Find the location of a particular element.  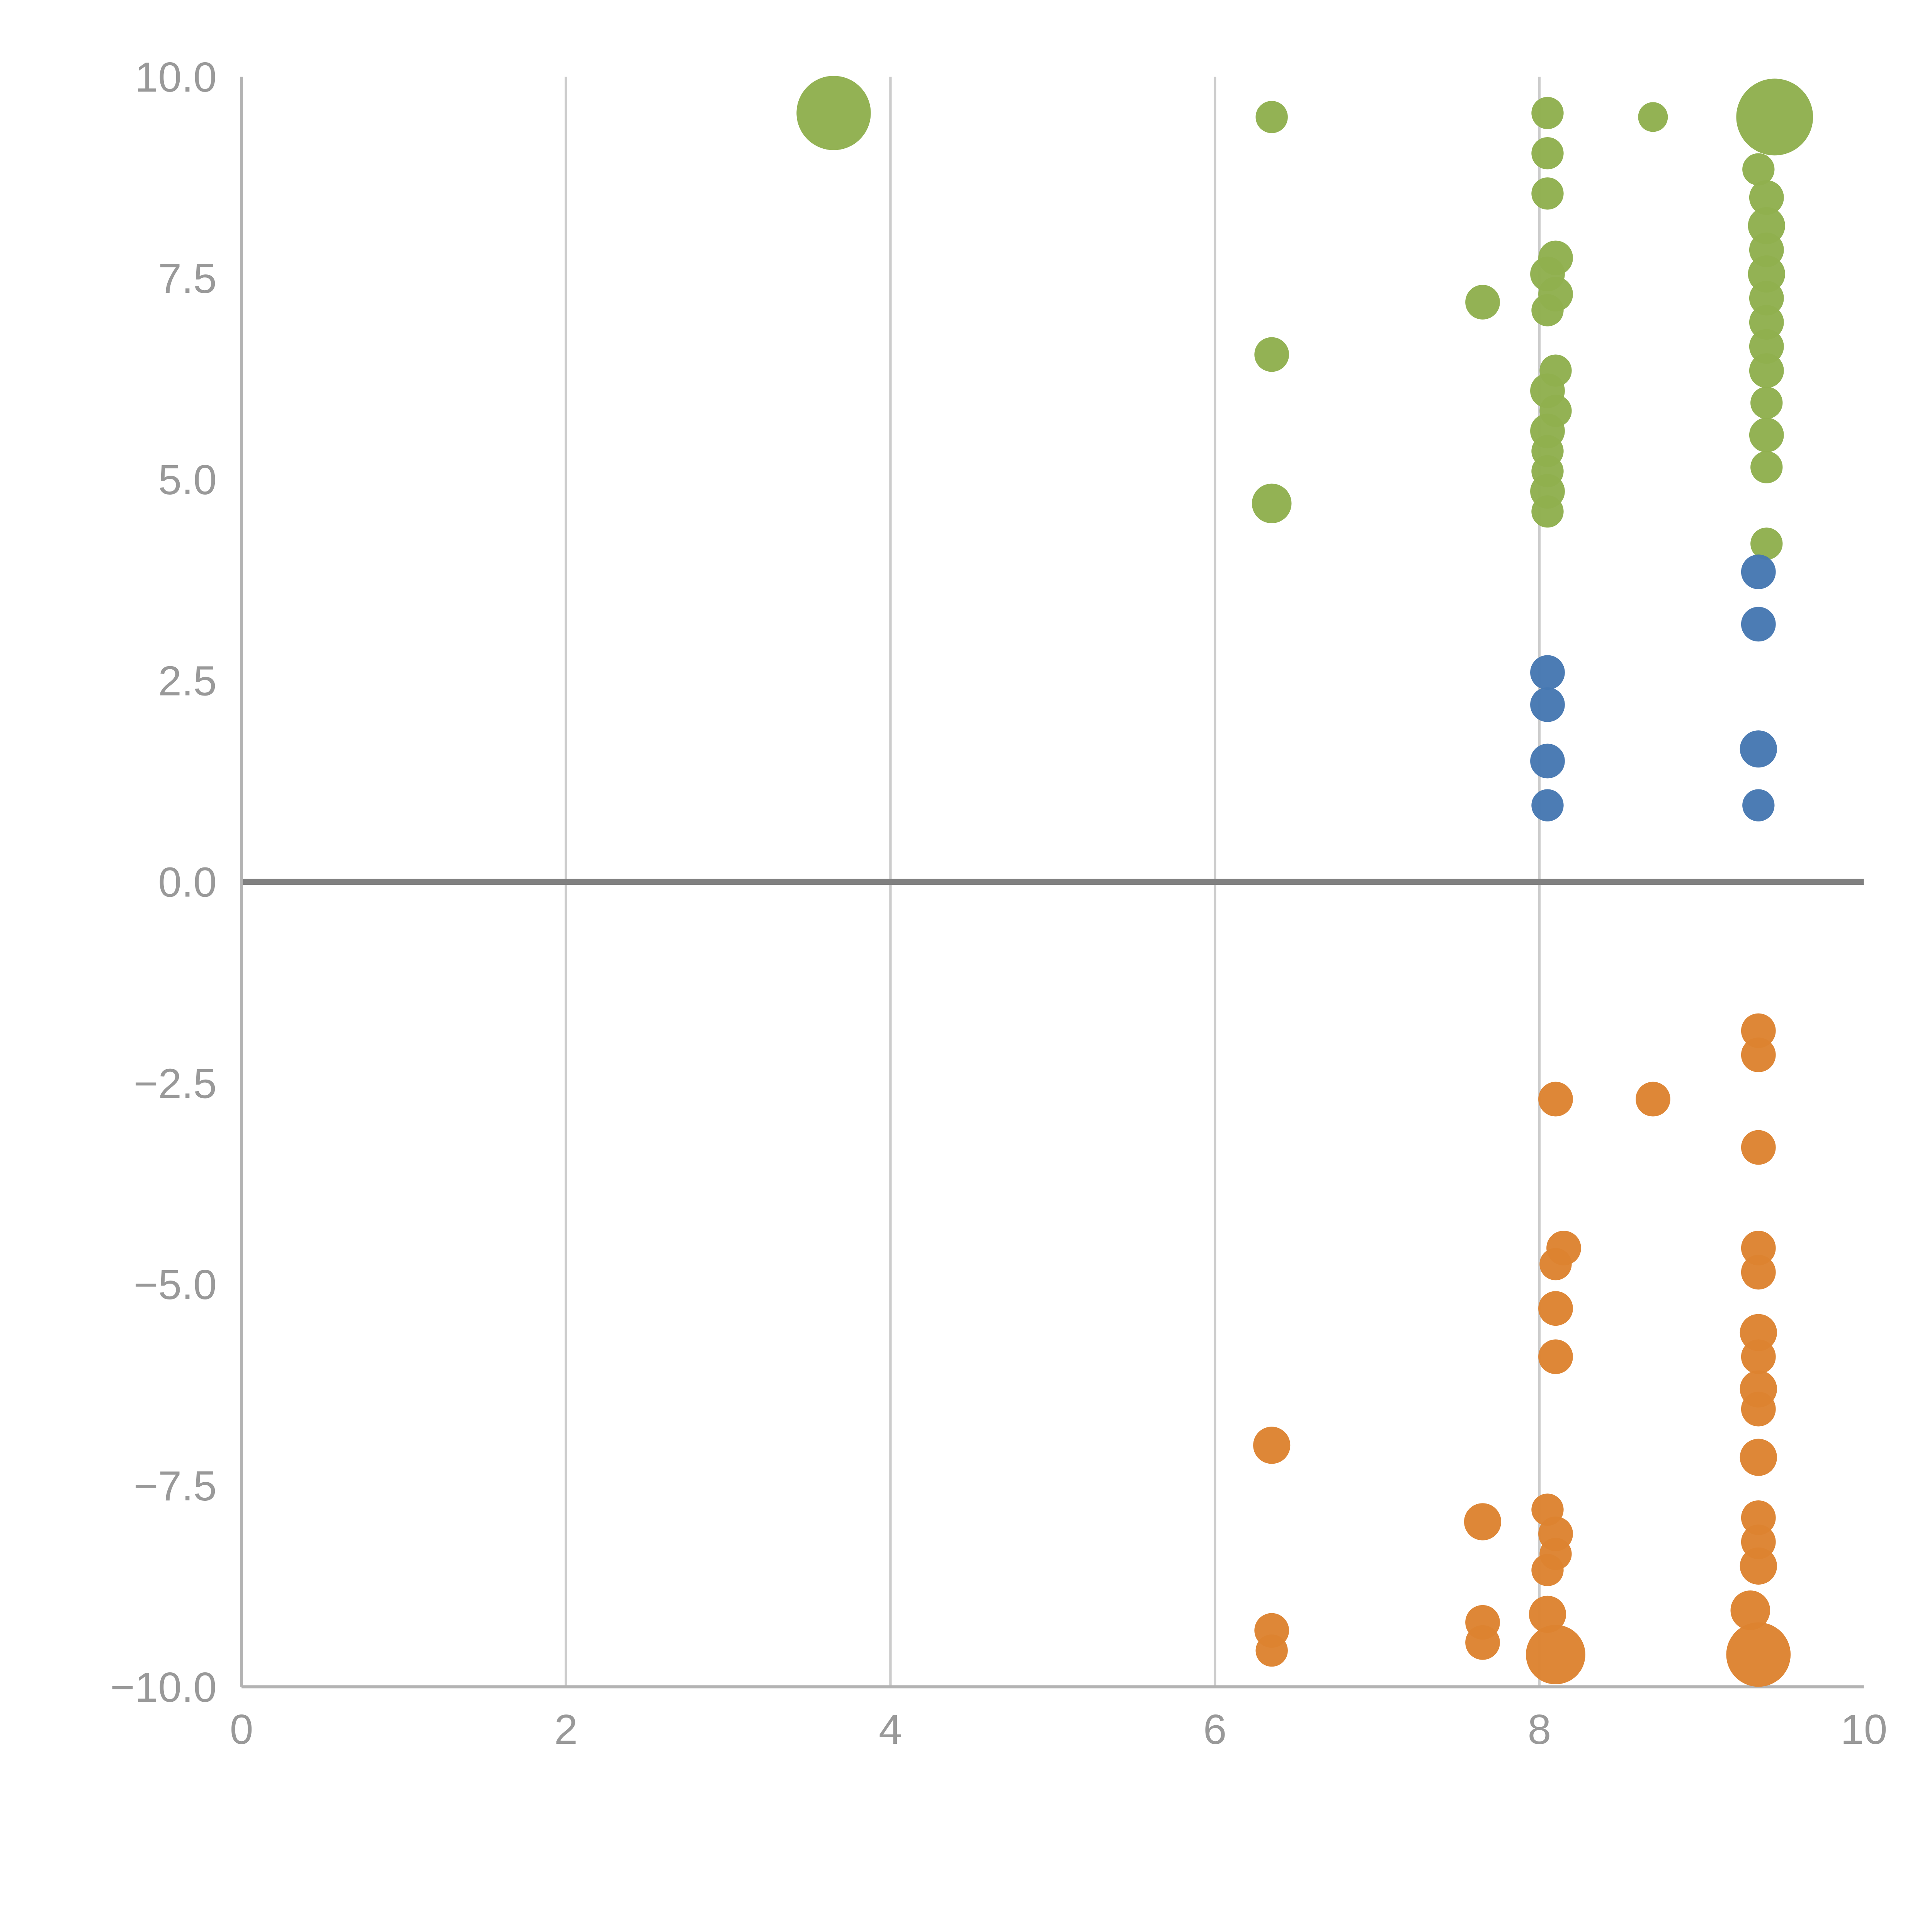

y-tick-label: −7.5 is located at coordinates (176, 1487).